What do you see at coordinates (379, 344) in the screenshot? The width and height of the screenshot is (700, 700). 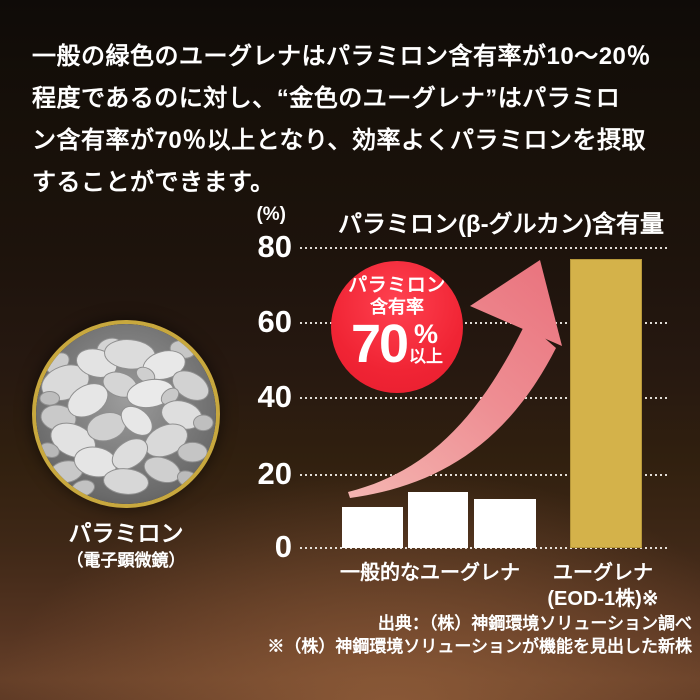 I see `badge-value: 70` at bounding box center [379, 344].